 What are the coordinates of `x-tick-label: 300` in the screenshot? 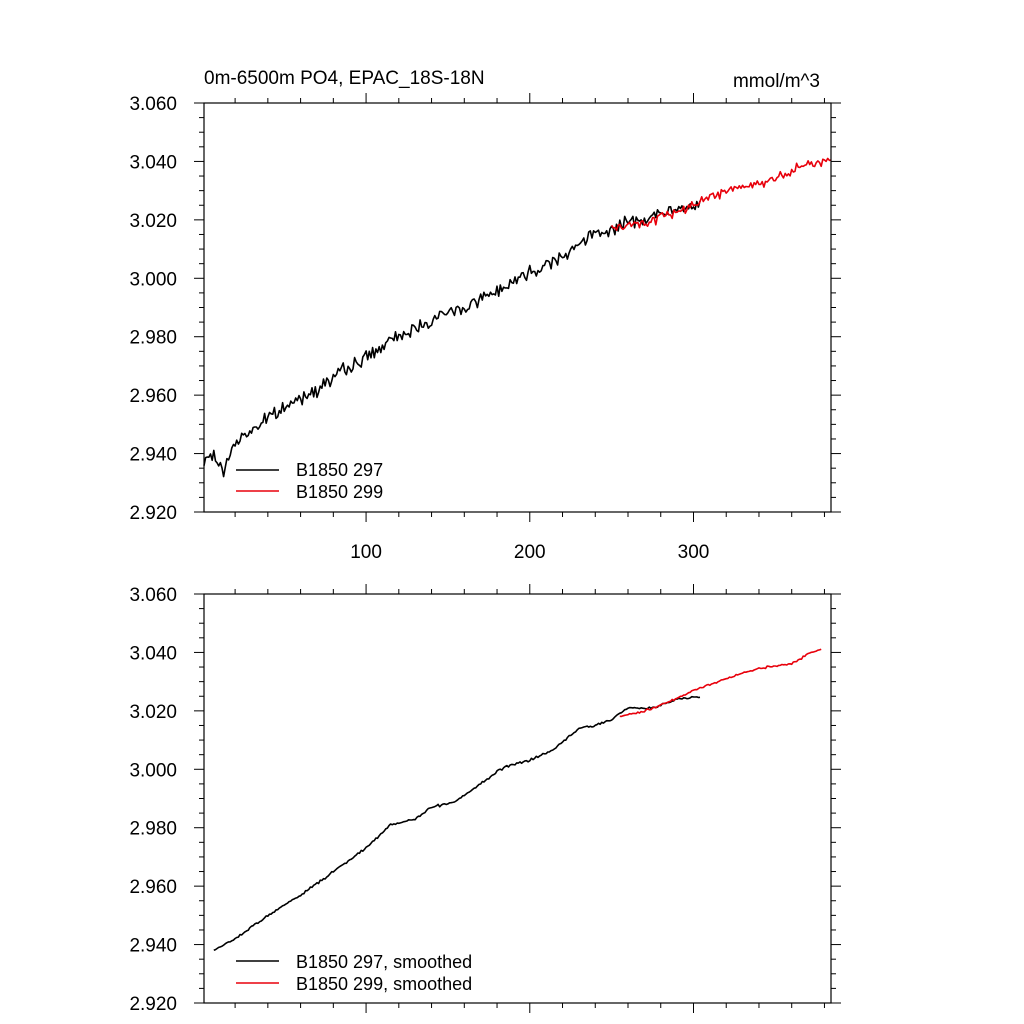 It's located at (694, 552).